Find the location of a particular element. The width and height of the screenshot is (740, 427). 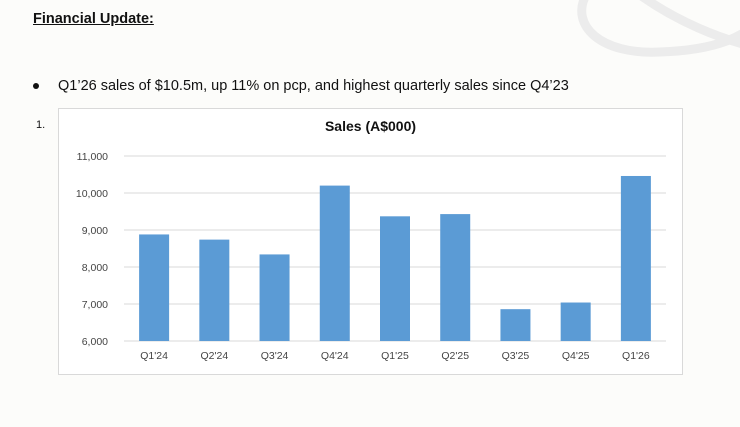

x-tick-label: Q1'25 is located at coordinates (395, 356).